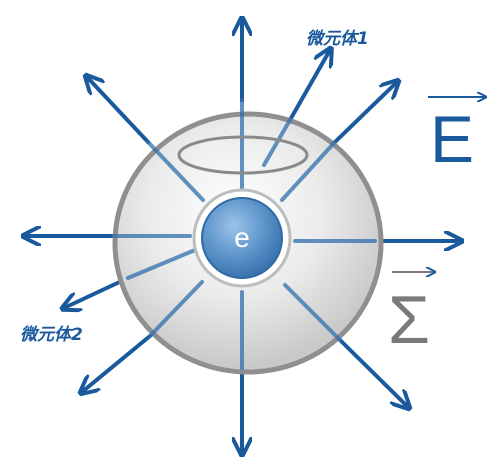  What do you see at coordinates (337, 39) in the screenshot?
I see `element1-label: 微元体1` at bounding box center [337, 39].